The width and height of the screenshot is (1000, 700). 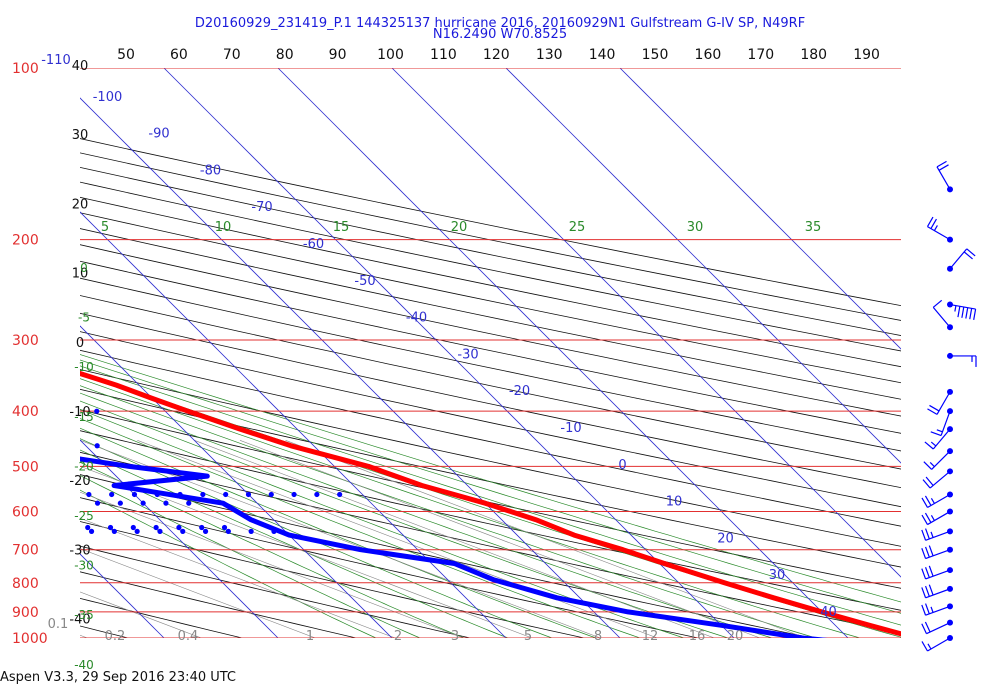 What do you see at coordinates (294, 543) in the screenshot?
I see `moist-adiabat-line` at bounding box center [294, 543].